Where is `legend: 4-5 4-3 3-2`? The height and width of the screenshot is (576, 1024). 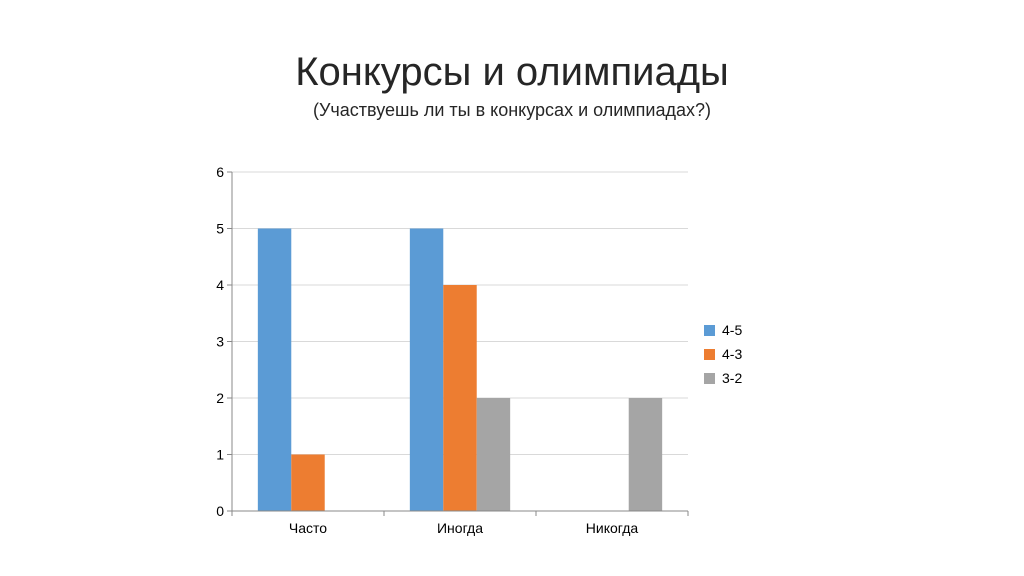
legend: 4-5 4-3 3-2 is located at coordinates (723, 354).